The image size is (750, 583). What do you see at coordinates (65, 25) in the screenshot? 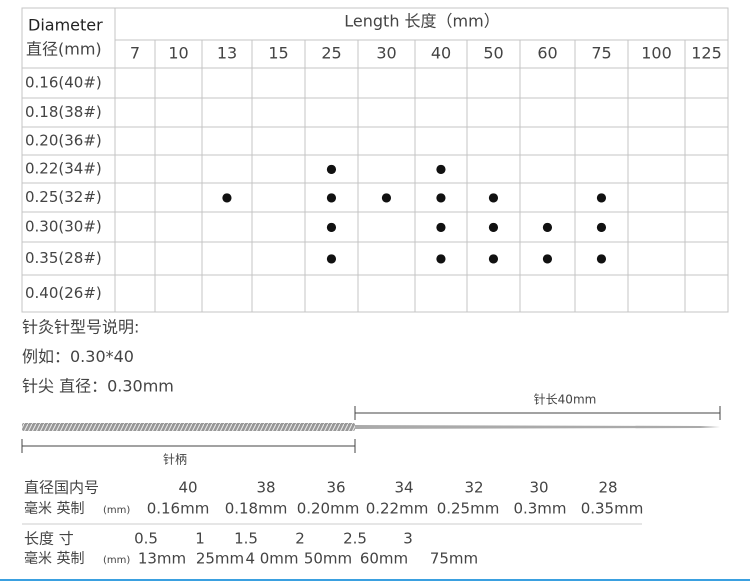
I see `header-diameter: Diameter` at bounding box center [65, 25].